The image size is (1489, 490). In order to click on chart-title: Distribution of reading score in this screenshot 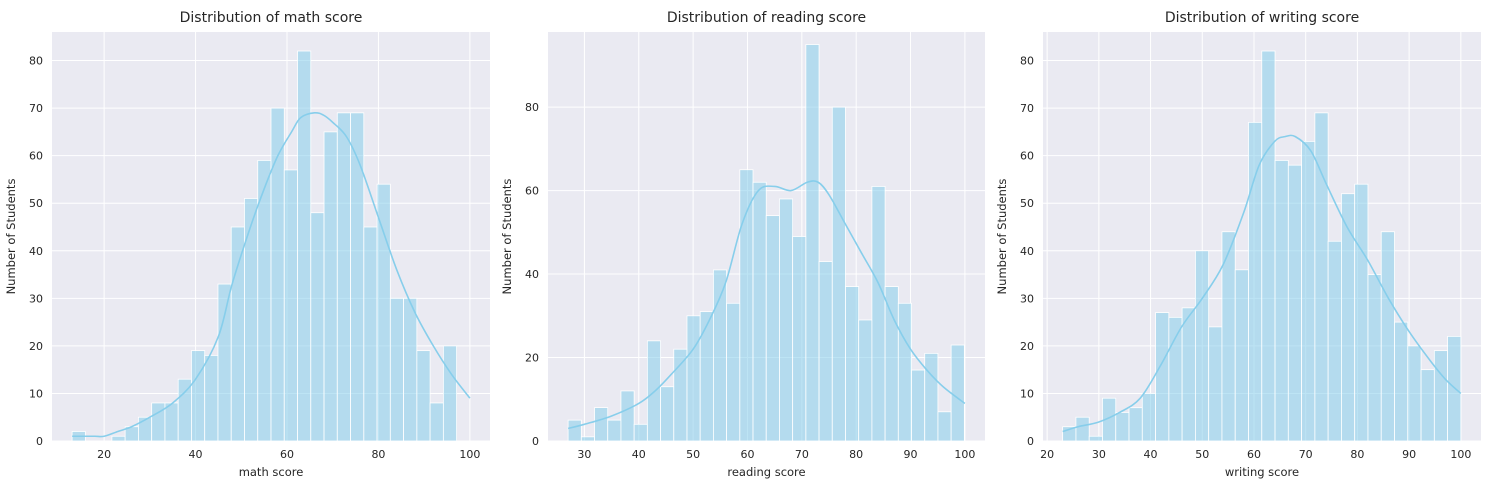, I will do `click(766, 18)`.